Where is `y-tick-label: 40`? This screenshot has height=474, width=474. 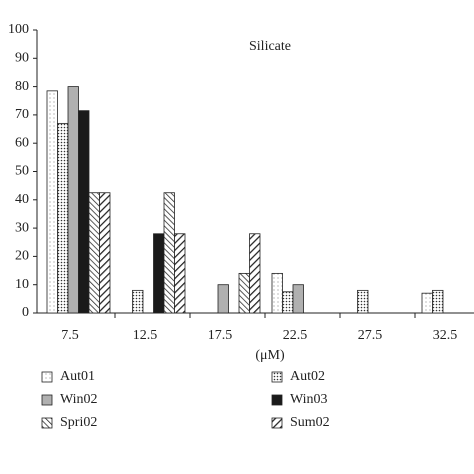
y-tick-label: 40 is located at coordinates (22, 199).